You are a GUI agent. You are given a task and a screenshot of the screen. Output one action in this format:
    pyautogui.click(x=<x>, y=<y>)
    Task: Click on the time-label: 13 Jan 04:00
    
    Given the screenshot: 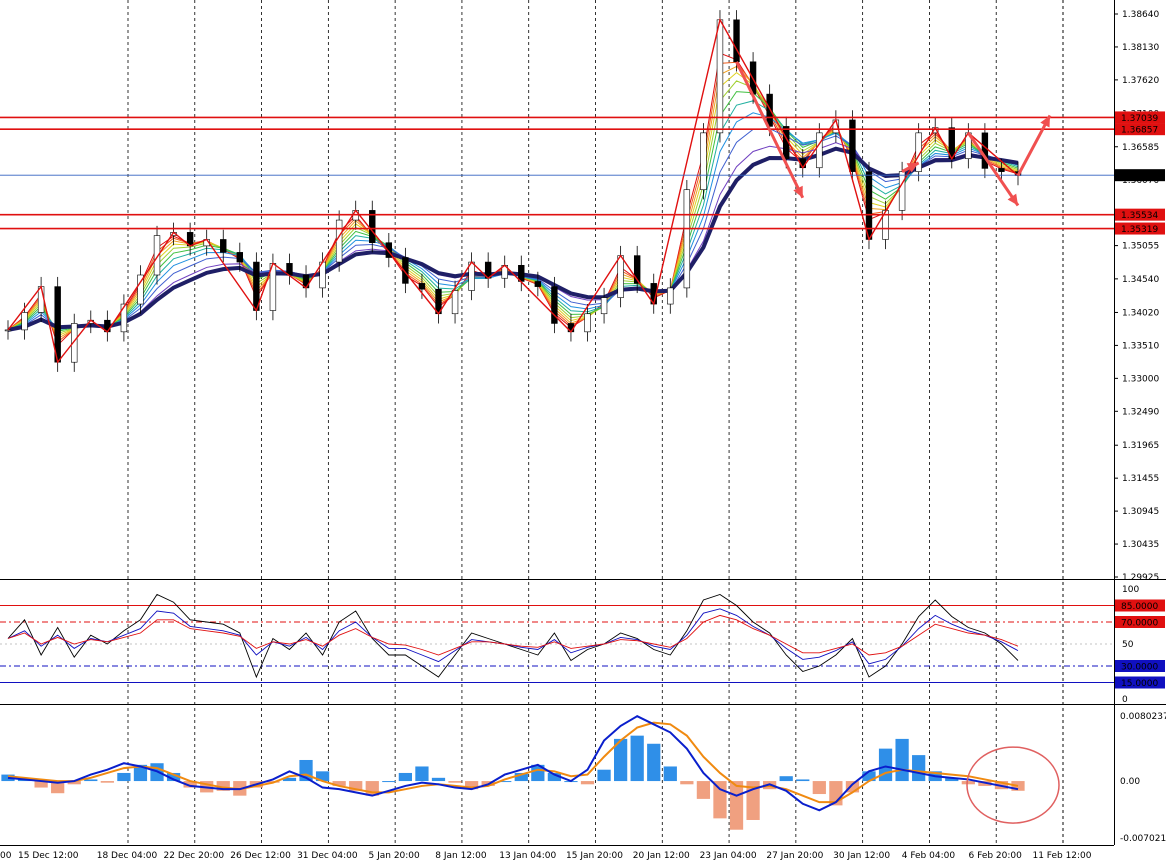 What is the action you would take?
    pyautogui.click(x=527, y=856)
    